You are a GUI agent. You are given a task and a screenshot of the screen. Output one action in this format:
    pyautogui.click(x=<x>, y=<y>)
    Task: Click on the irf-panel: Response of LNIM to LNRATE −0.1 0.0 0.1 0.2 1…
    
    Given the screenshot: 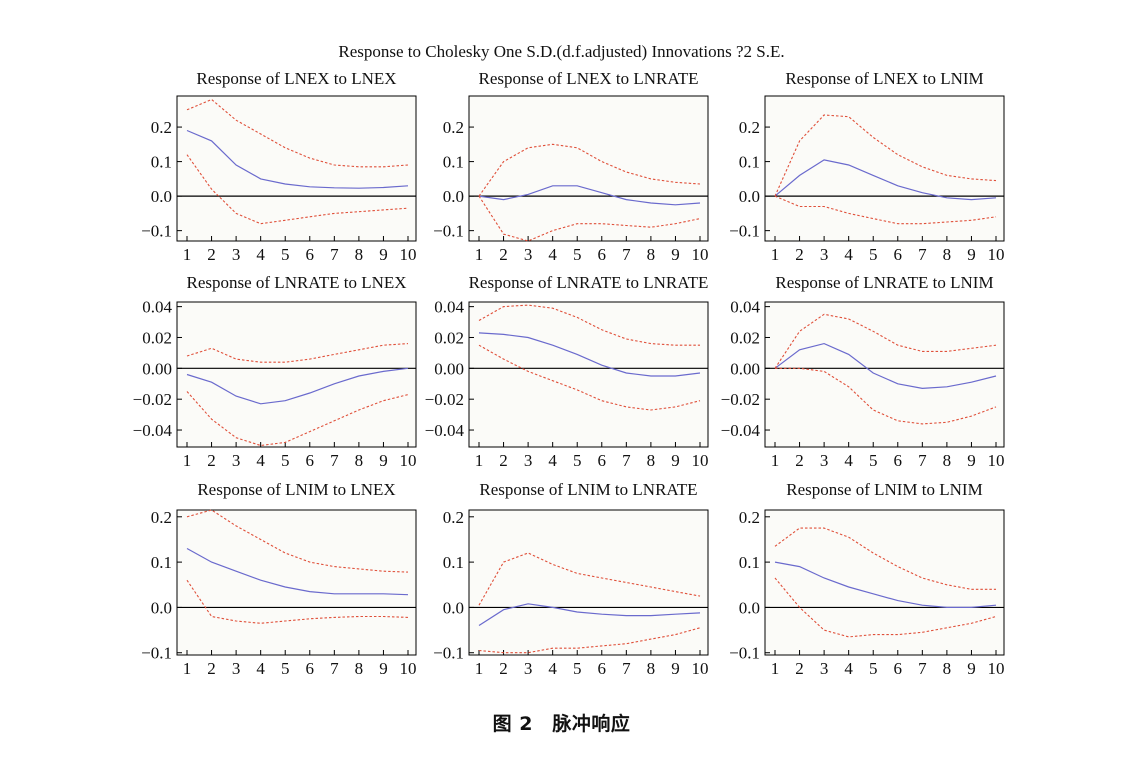 What is the action you would take?
    pyautogui.click(x=571, y=579)
    